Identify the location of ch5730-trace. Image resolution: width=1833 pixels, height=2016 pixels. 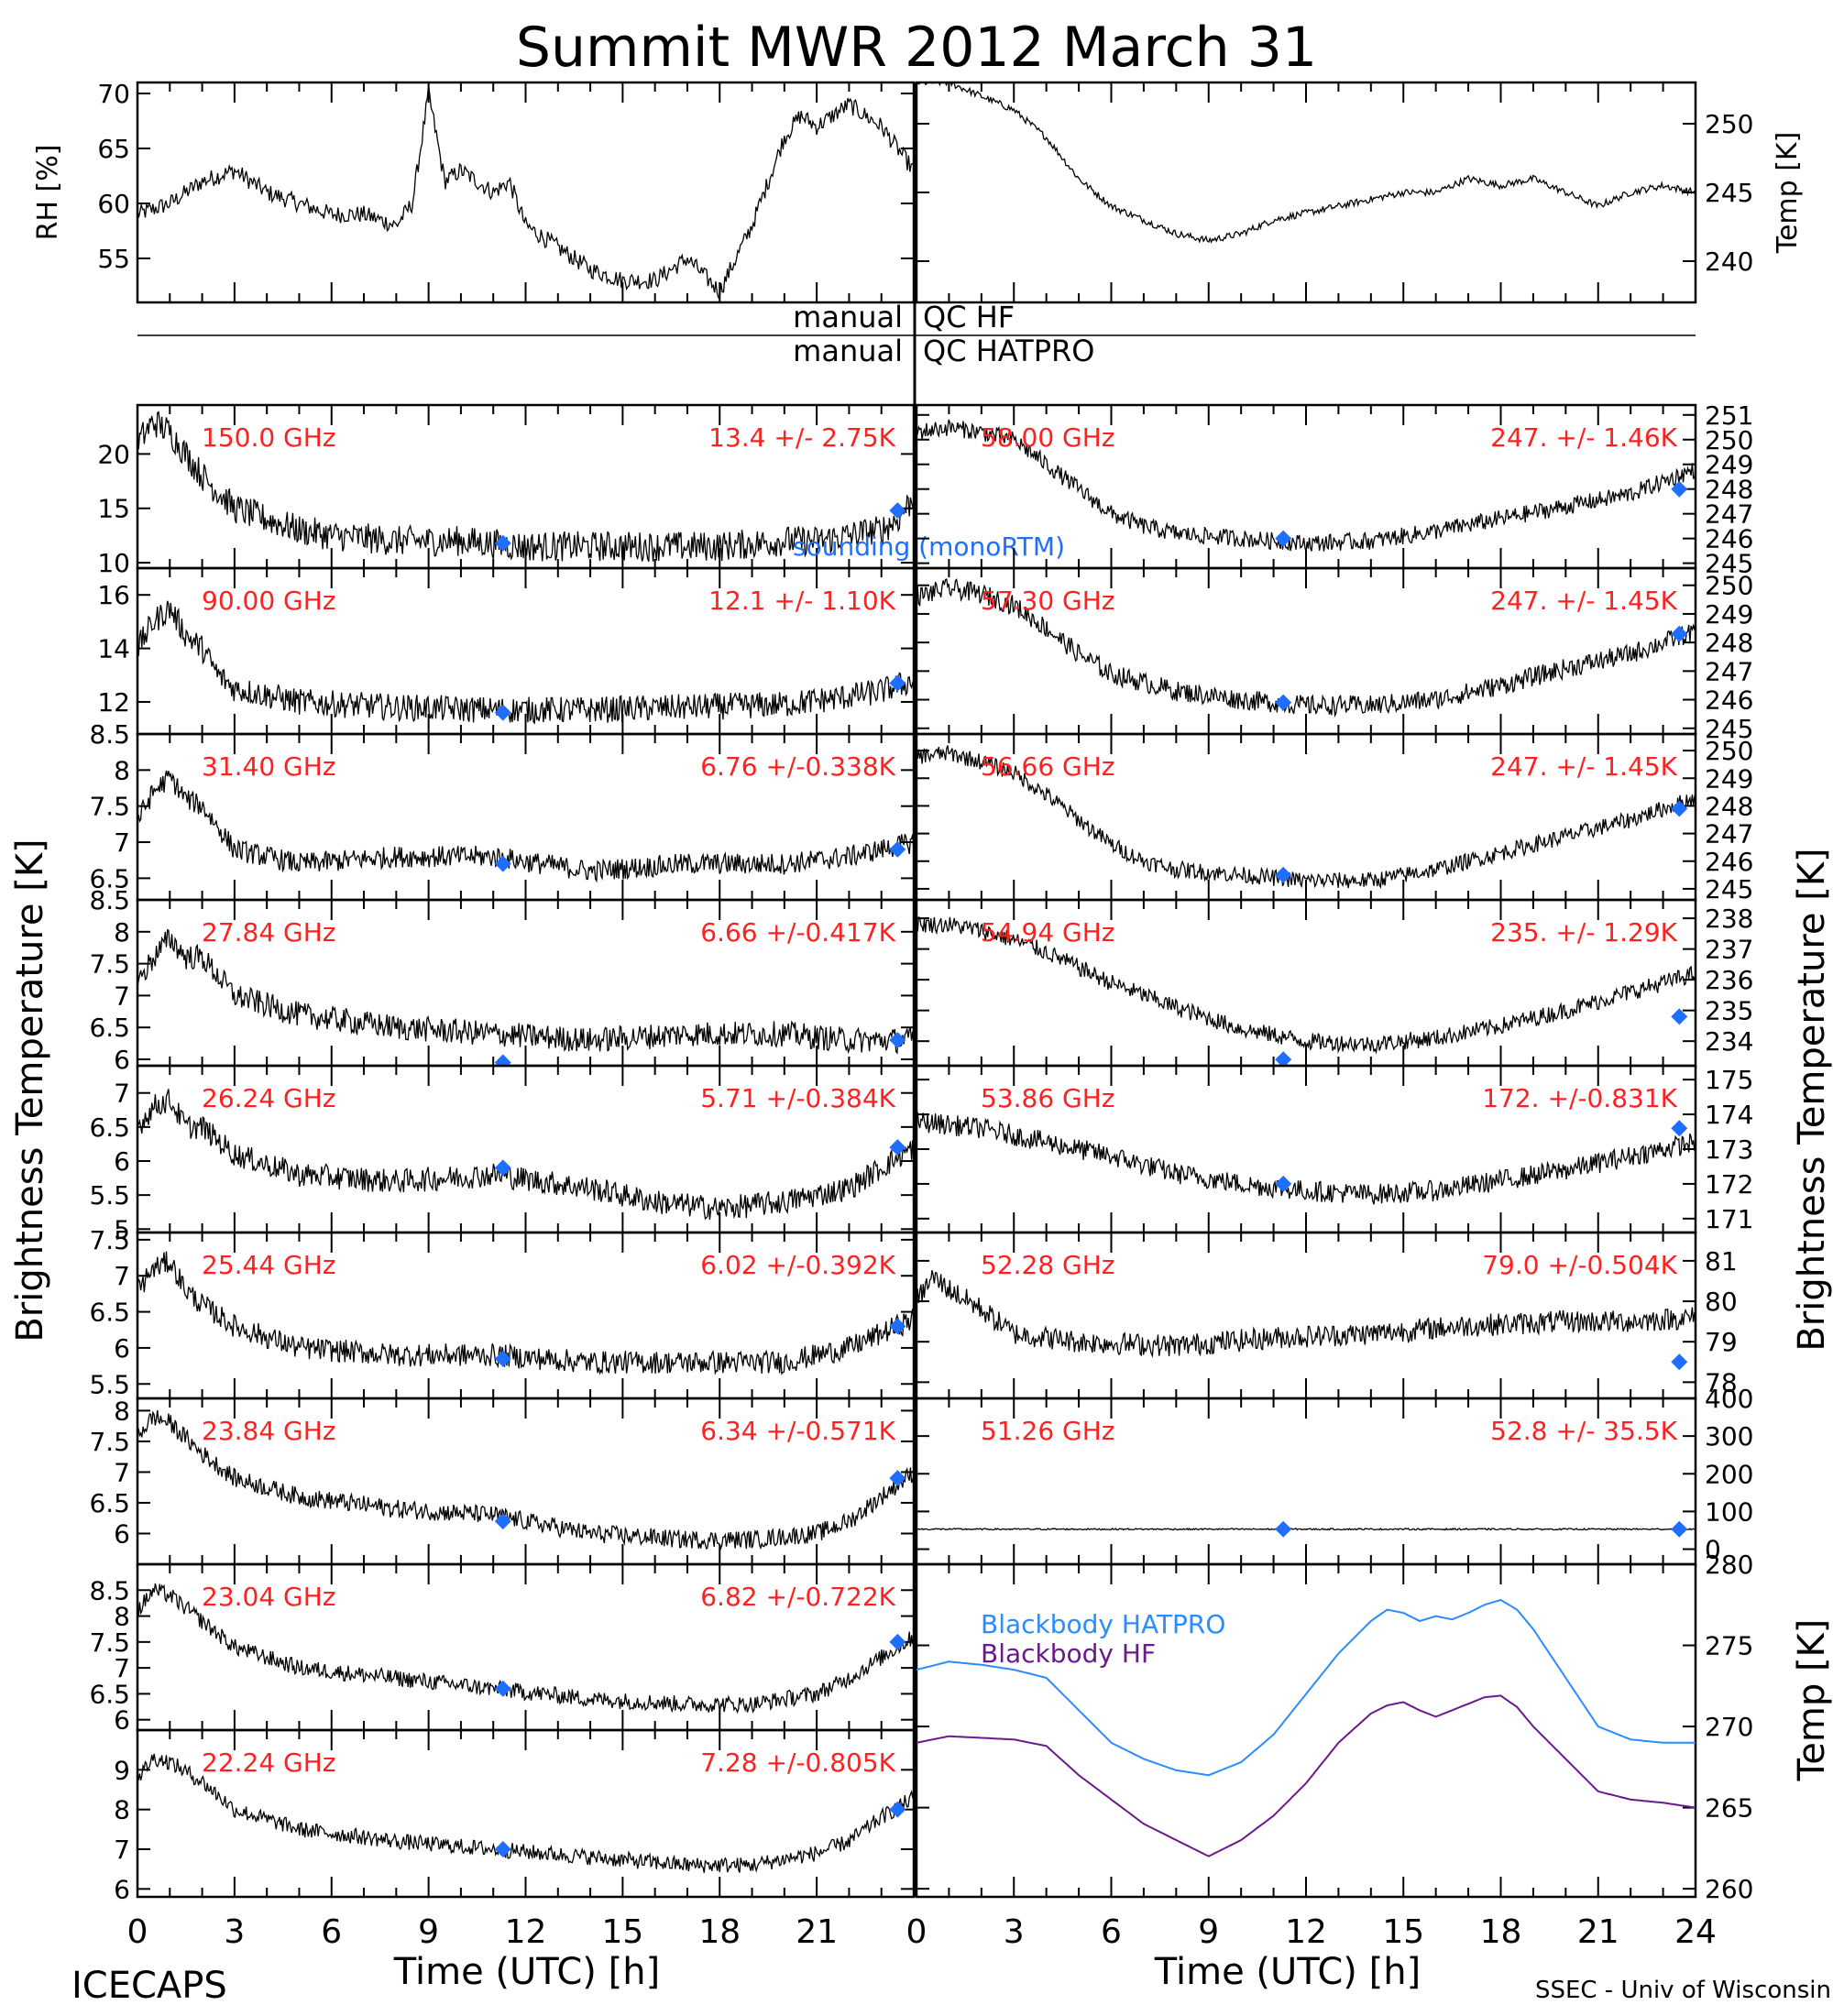
(1306, 648).